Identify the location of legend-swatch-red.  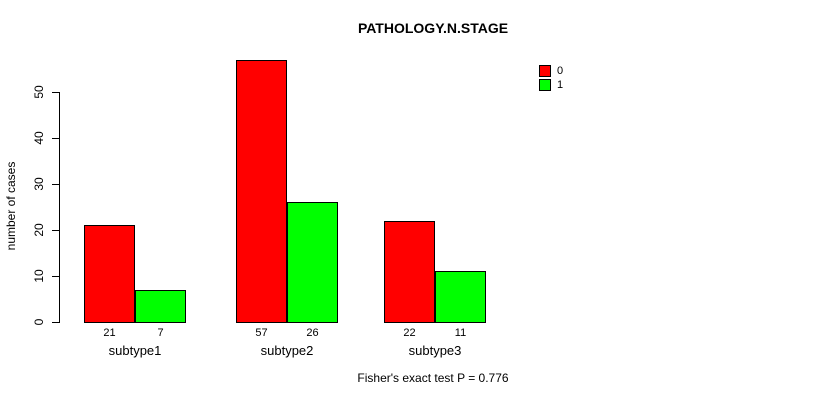
(545, 71).